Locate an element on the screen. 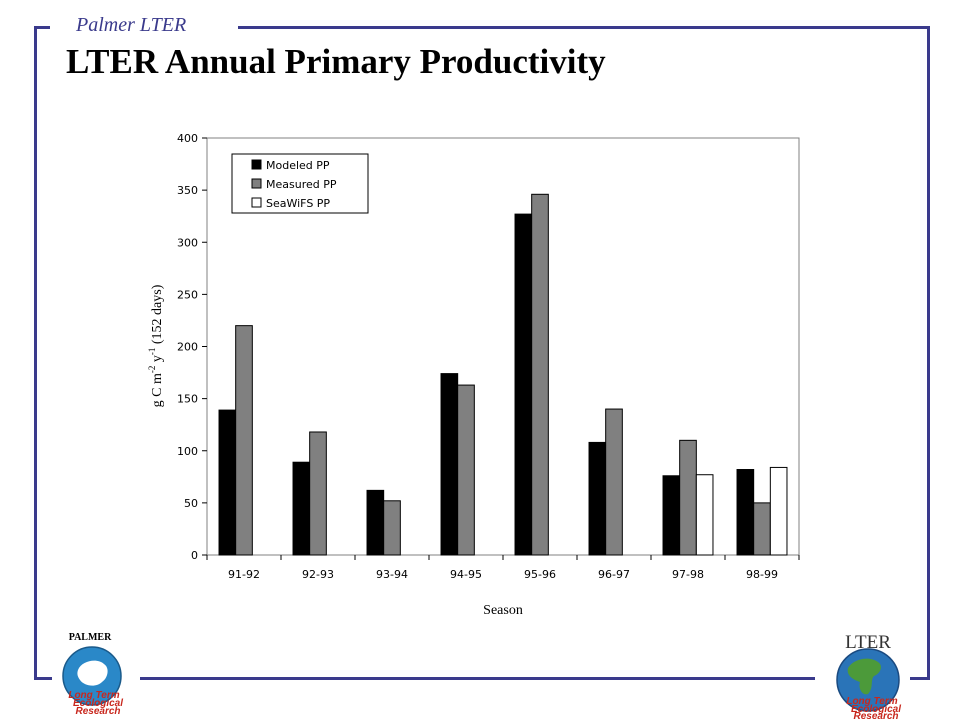  frame-bottom-left is located at coordinates (43, 678).